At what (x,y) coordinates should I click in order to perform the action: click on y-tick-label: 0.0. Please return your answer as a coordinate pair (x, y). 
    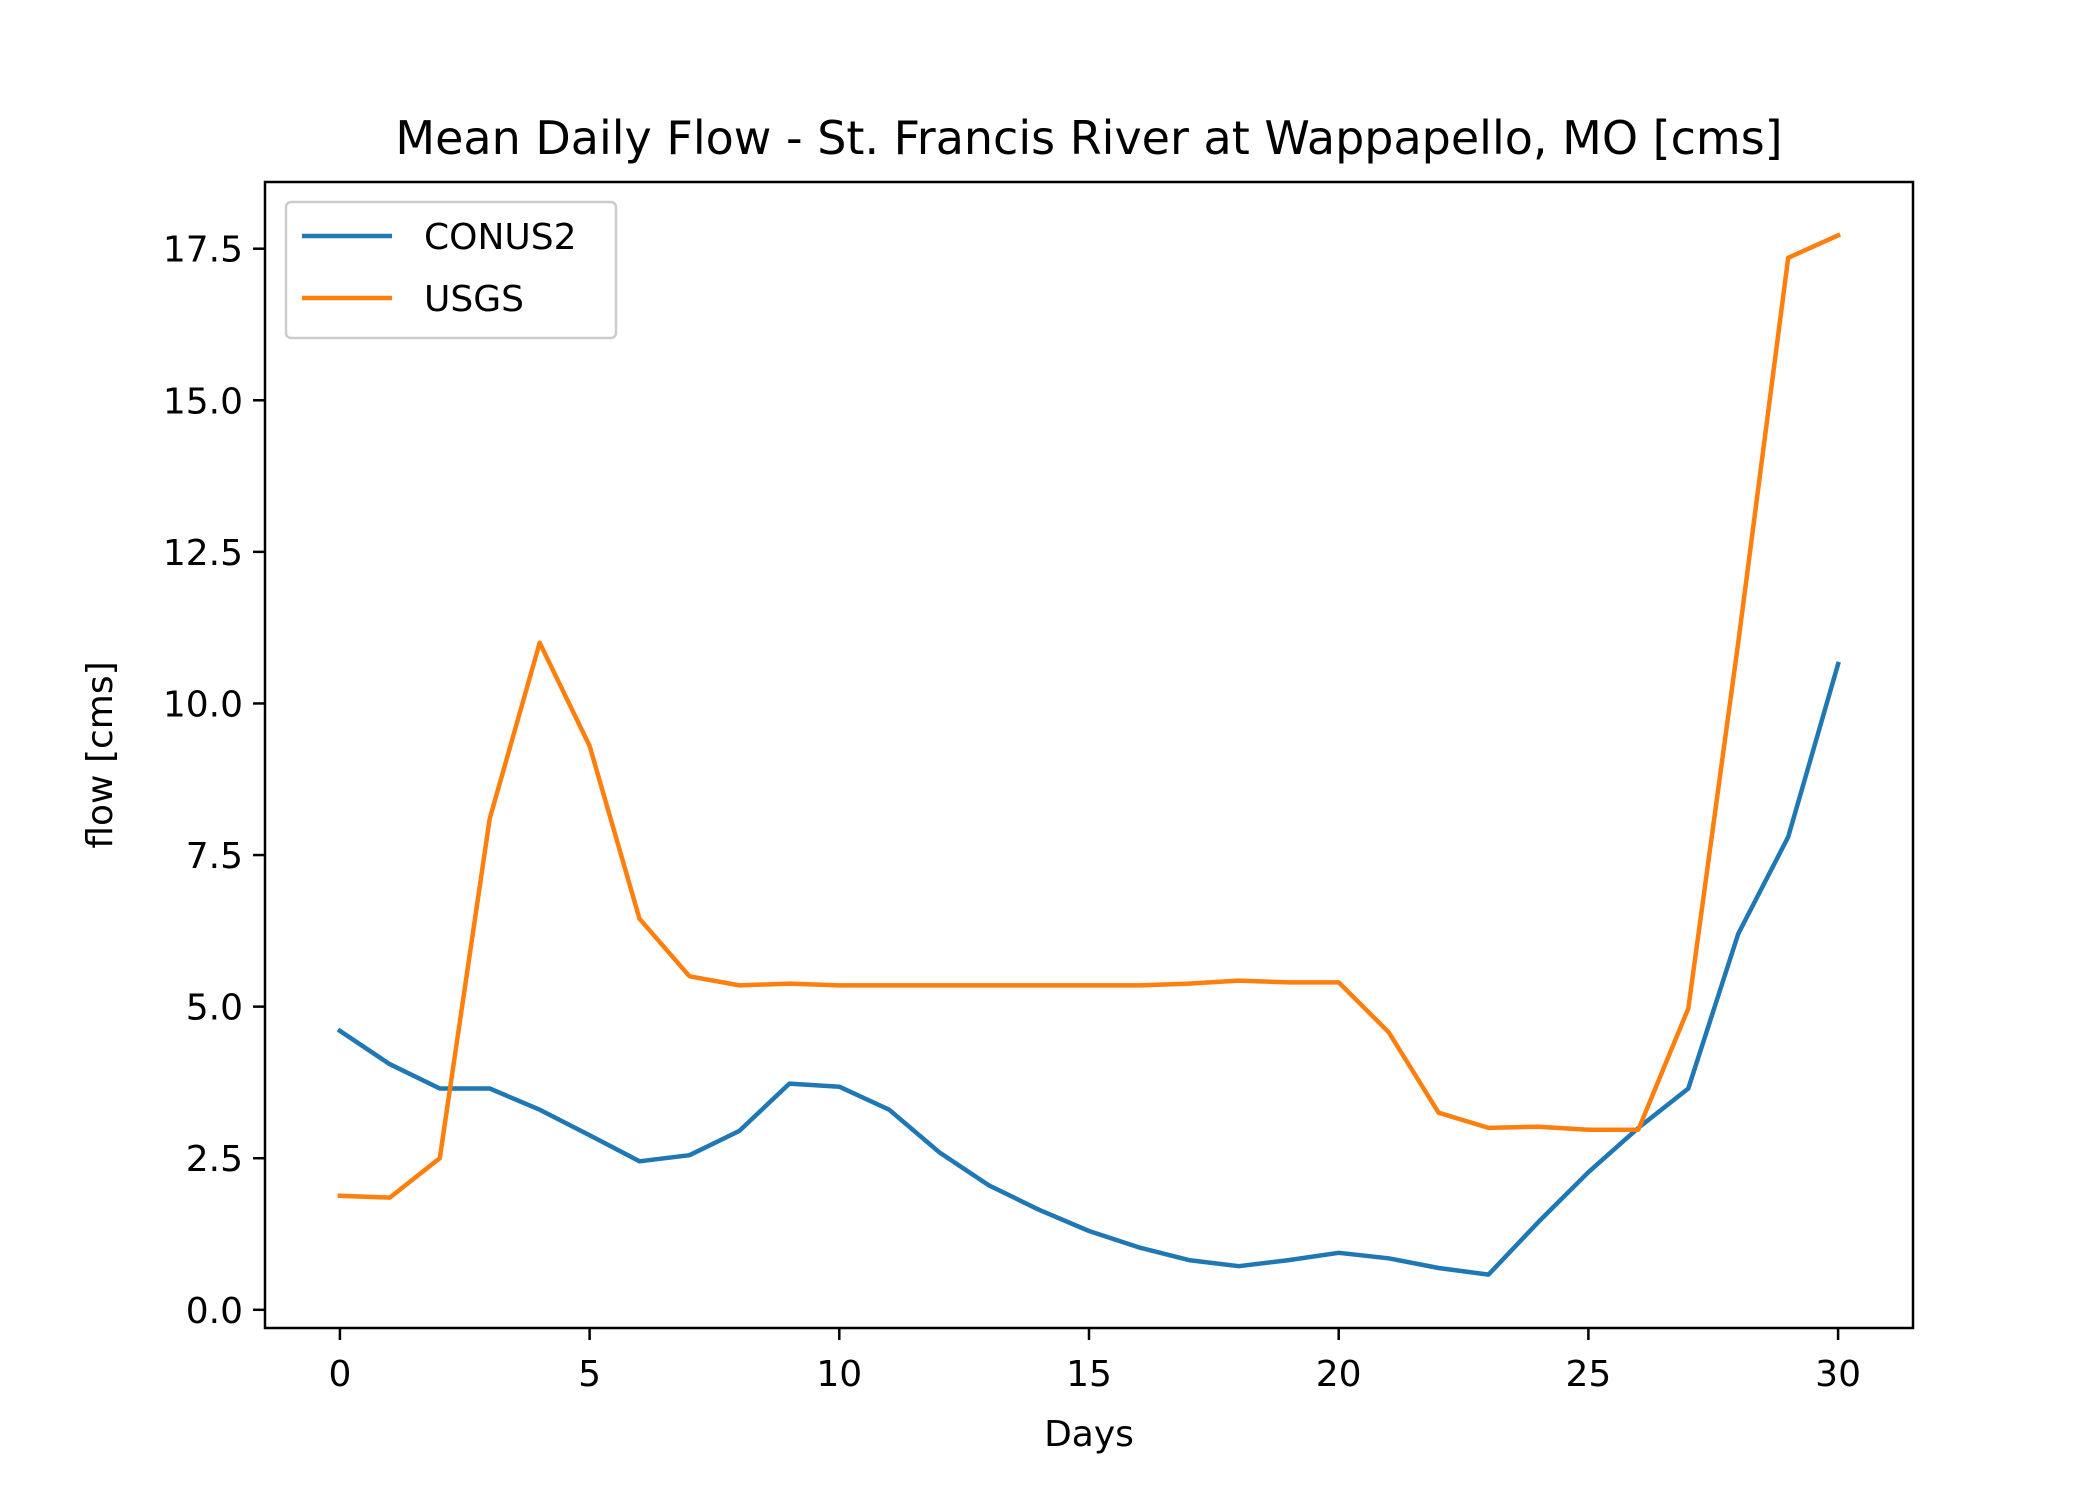
    Looking at the image, I should click on (214, 1311).